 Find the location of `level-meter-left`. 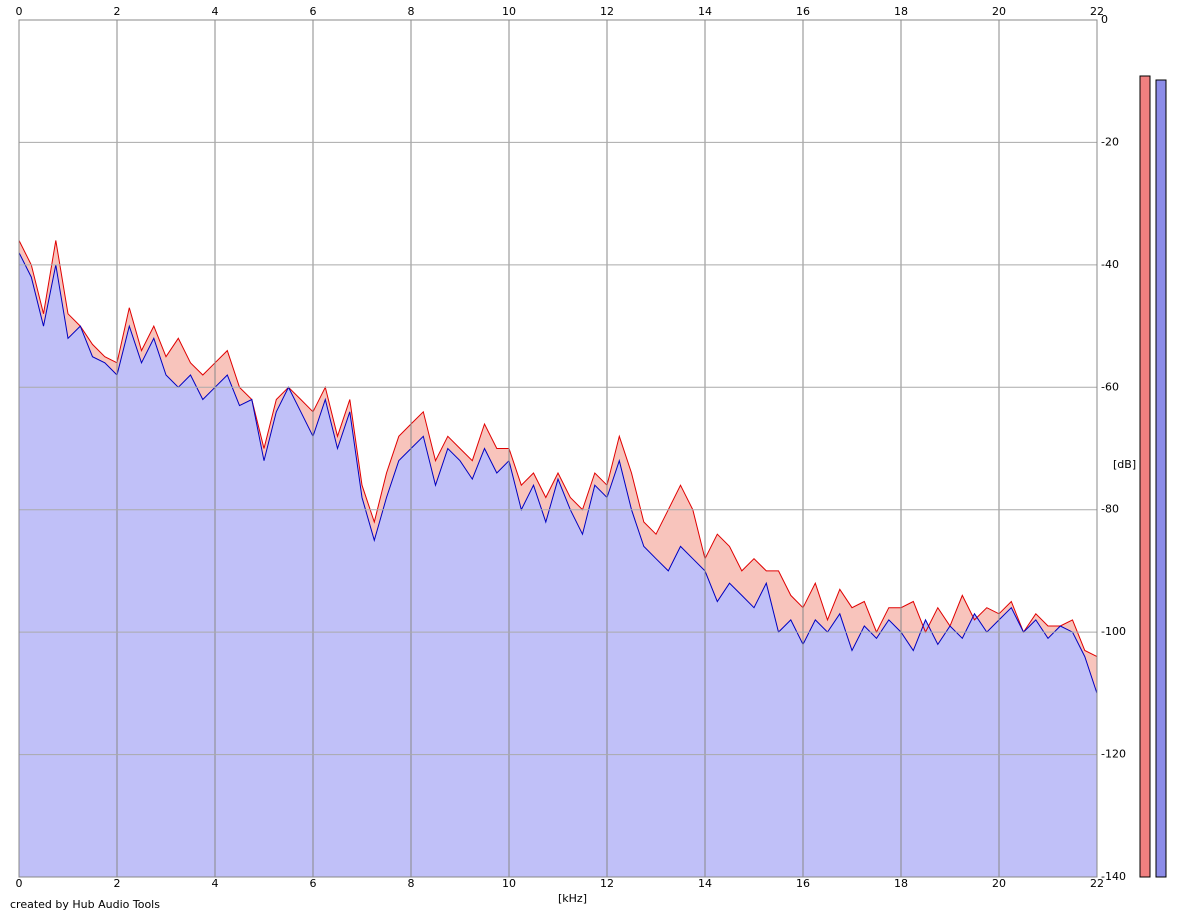

level-meter-left is located at coordinates (1145, 476).